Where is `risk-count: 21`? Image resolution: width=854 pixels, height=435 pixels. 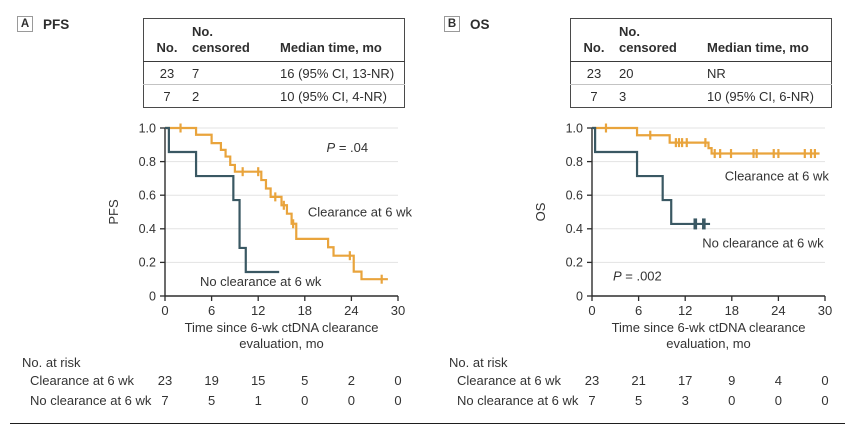
risk-count: 21 is located at coordinates (638, 380).